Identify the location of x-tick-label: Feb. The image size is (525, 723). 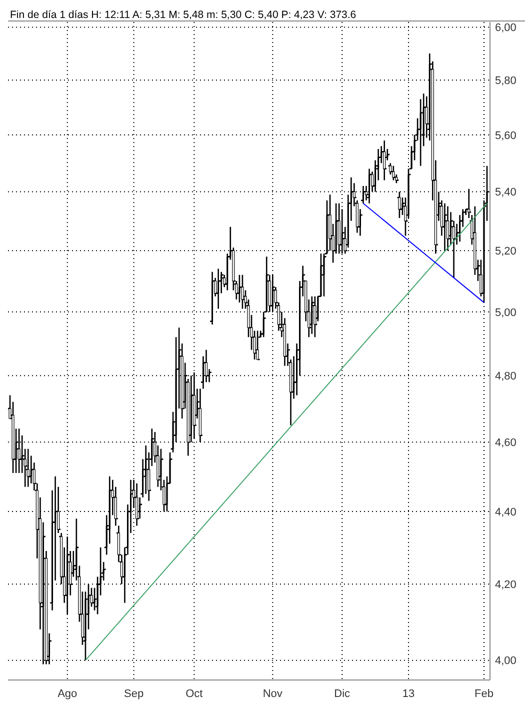
(484, 694).